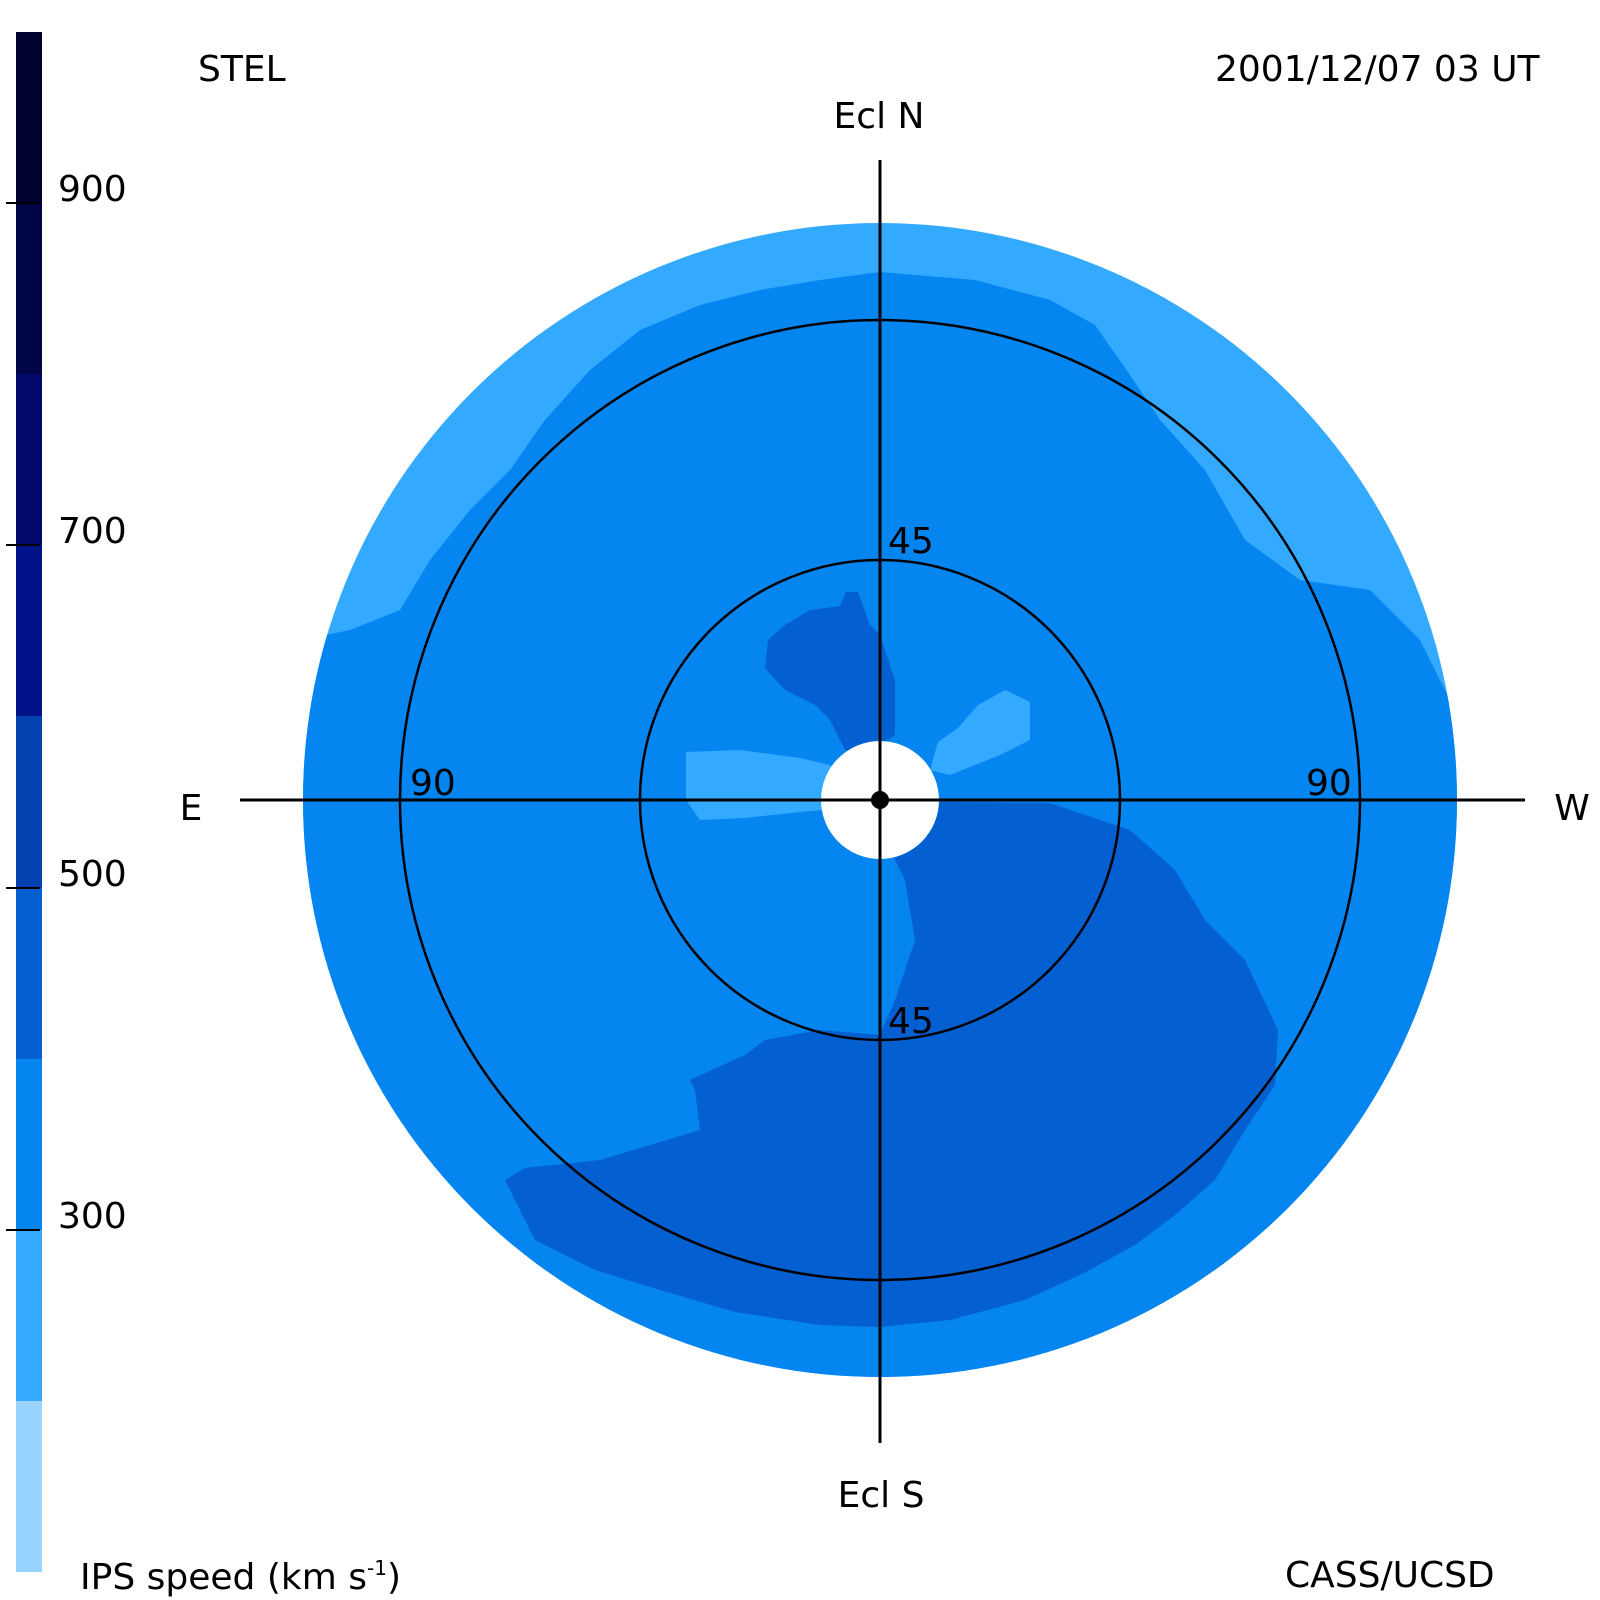 This screenshot has height=1600, width=1600. Describe the element at coordinates (881, 1495) in the screenshot. I see `label-south: Ecl S` at that location.